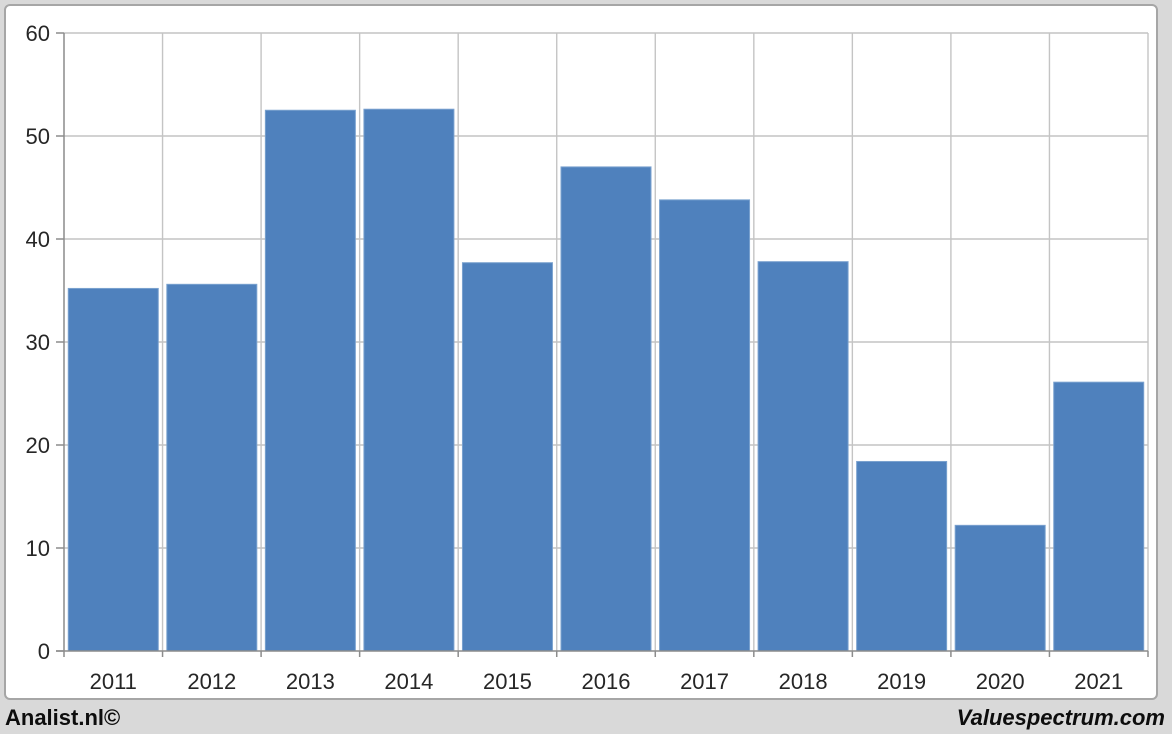 The image size is (1172, 734). I want to click on bar-2016, so click(606, 409).